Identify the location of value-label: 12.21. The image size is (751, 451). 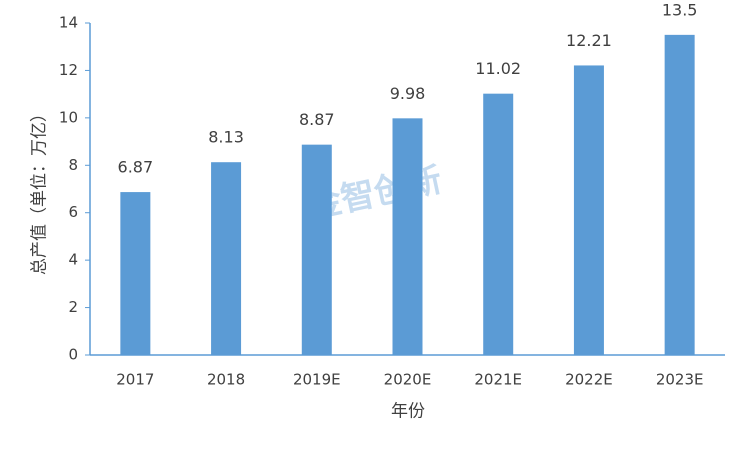
(589, 40).